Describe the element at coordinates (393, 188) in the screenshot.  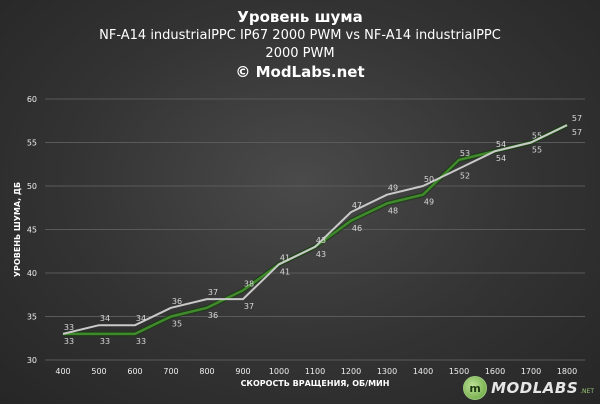
I see `series-2-data-label-9: 49` at that location.